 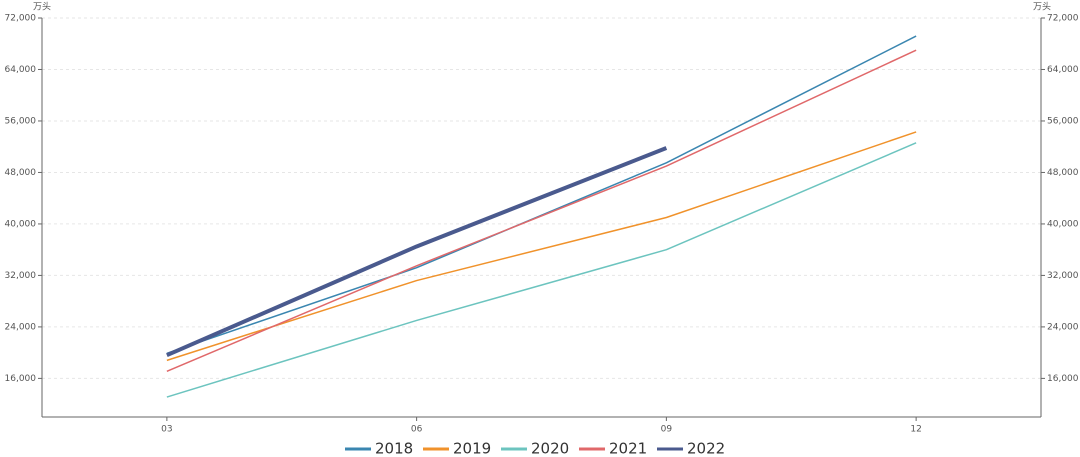 What do you see at coordinates (706, 448) in the screenshot?
I see `legend-label: 2022` at bounding box center [706, 448].